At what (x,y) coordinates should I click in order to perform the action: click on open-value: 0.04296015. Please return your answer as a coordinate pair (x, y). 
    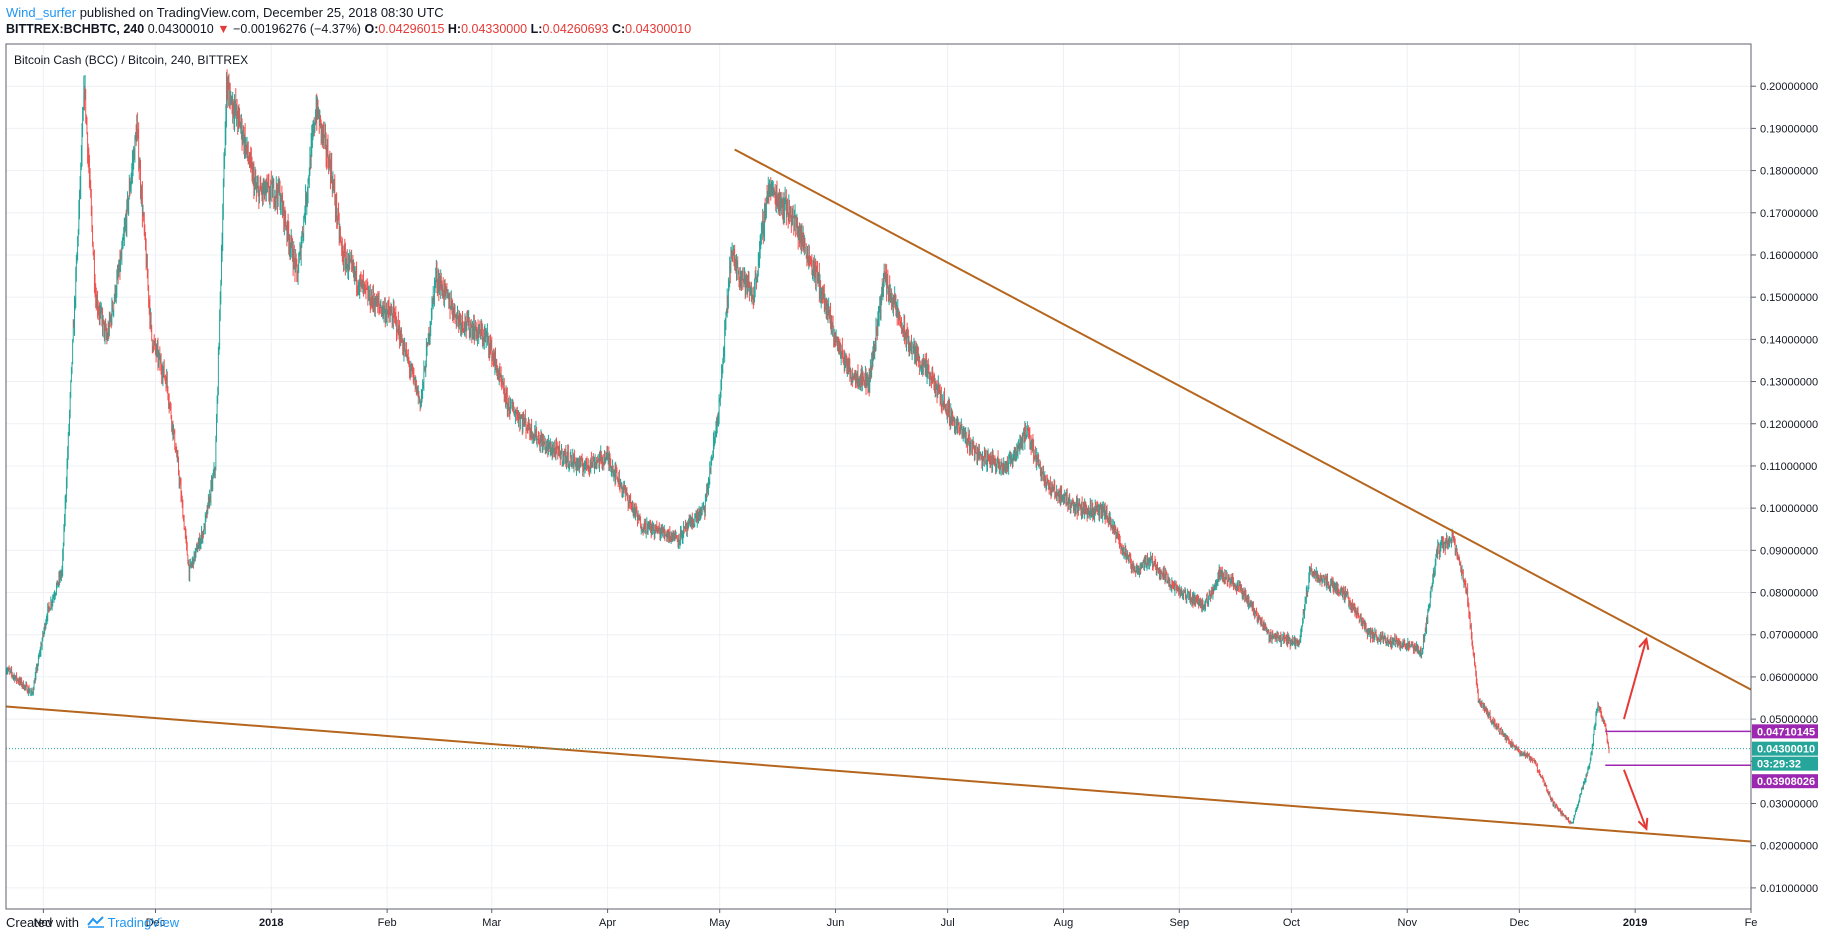
    Looking at the image, I should click on (411, 29).